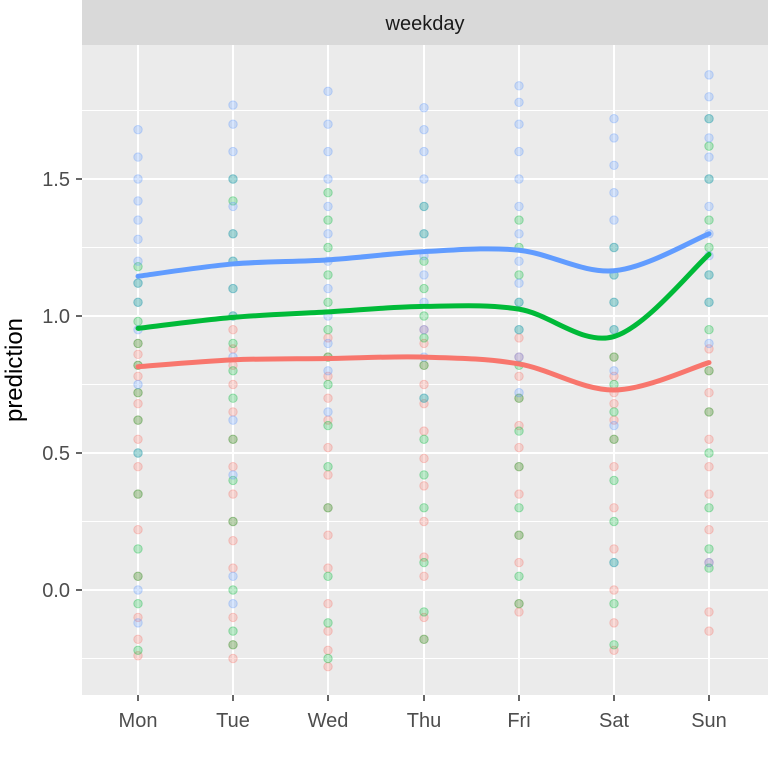 The image size is (768, 768). Describe the element at coordinates (425, 24) in the screenshot. I see `facet-strip-label: weekday` at that location.